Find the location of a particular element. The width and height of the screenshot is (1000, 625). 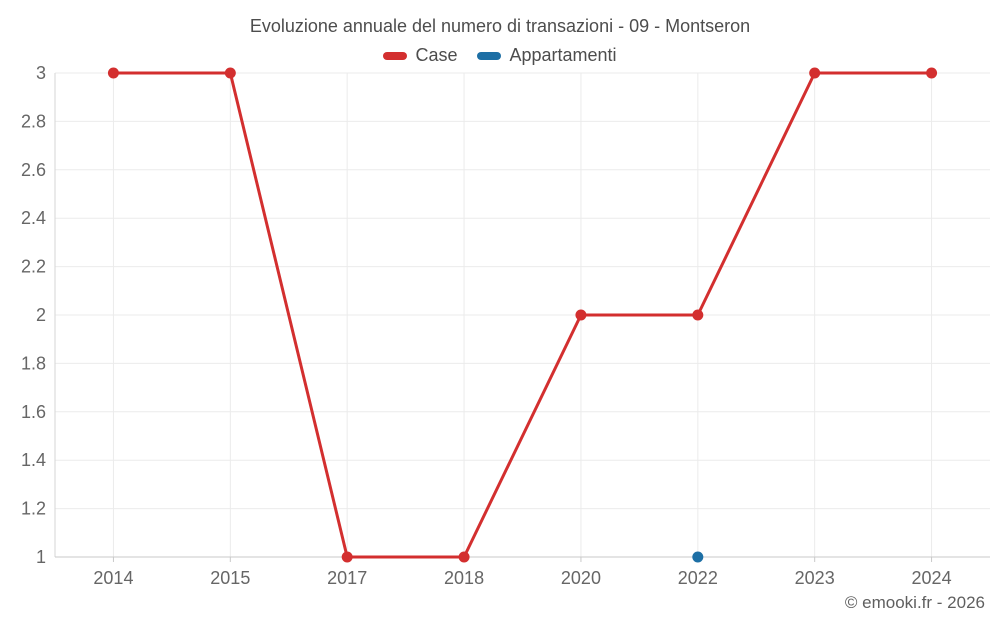

x-axis-label: 2022 is located at coordinates (698, 578).